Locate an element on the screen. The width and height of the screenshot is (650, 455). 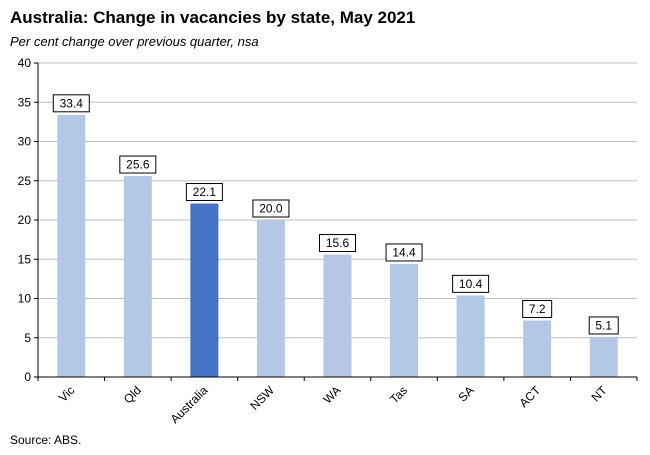
category-label: WA is located at coordinates (331, 394).